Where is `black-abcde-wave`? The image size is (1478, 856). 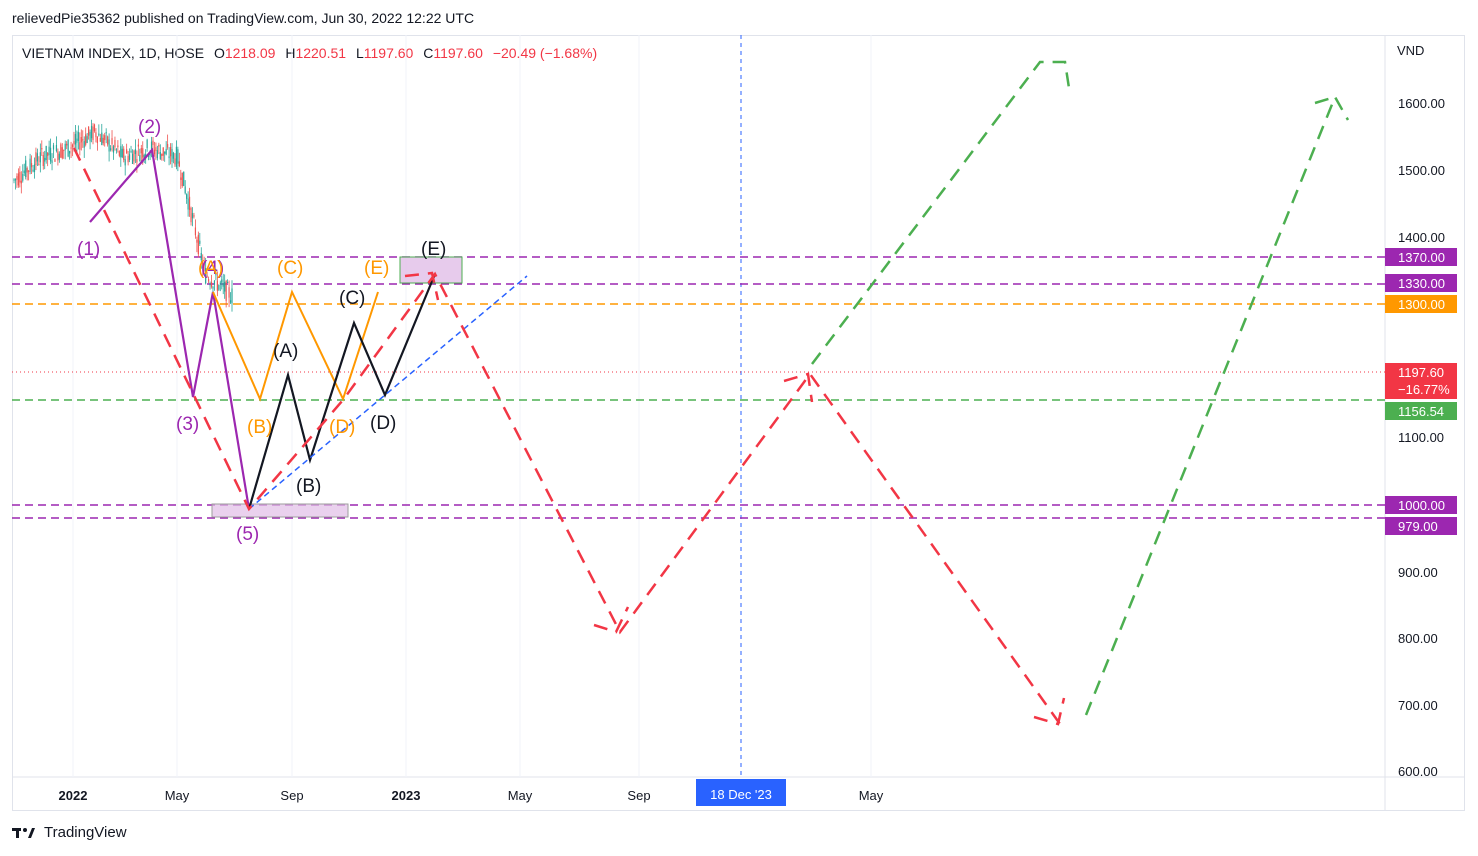
black-abcde-wave is located at coordinates (342, 391).